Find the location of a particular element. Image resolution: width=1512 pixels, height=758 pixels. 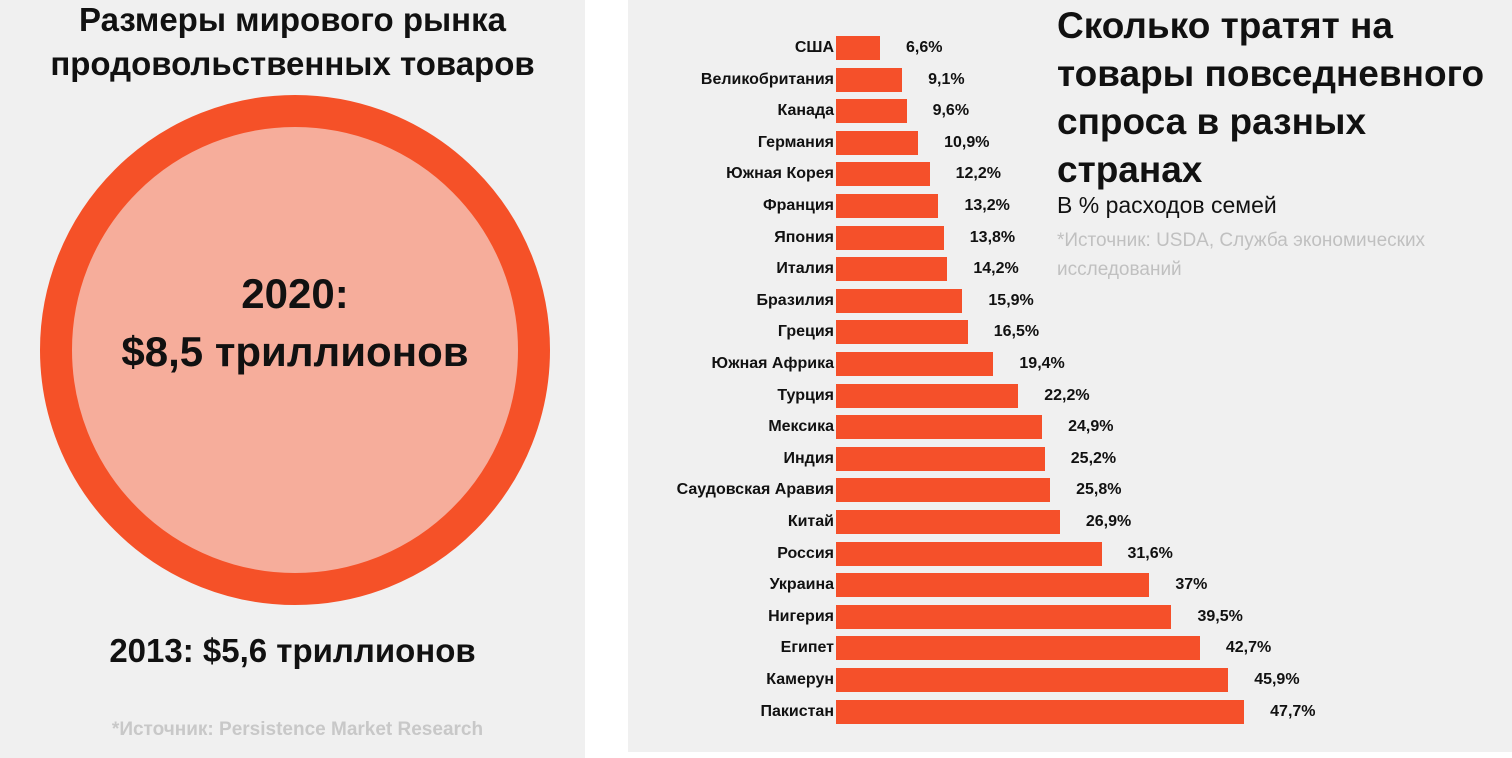

bar-value-label: 15,9% is located at coordinates (1011, 300).